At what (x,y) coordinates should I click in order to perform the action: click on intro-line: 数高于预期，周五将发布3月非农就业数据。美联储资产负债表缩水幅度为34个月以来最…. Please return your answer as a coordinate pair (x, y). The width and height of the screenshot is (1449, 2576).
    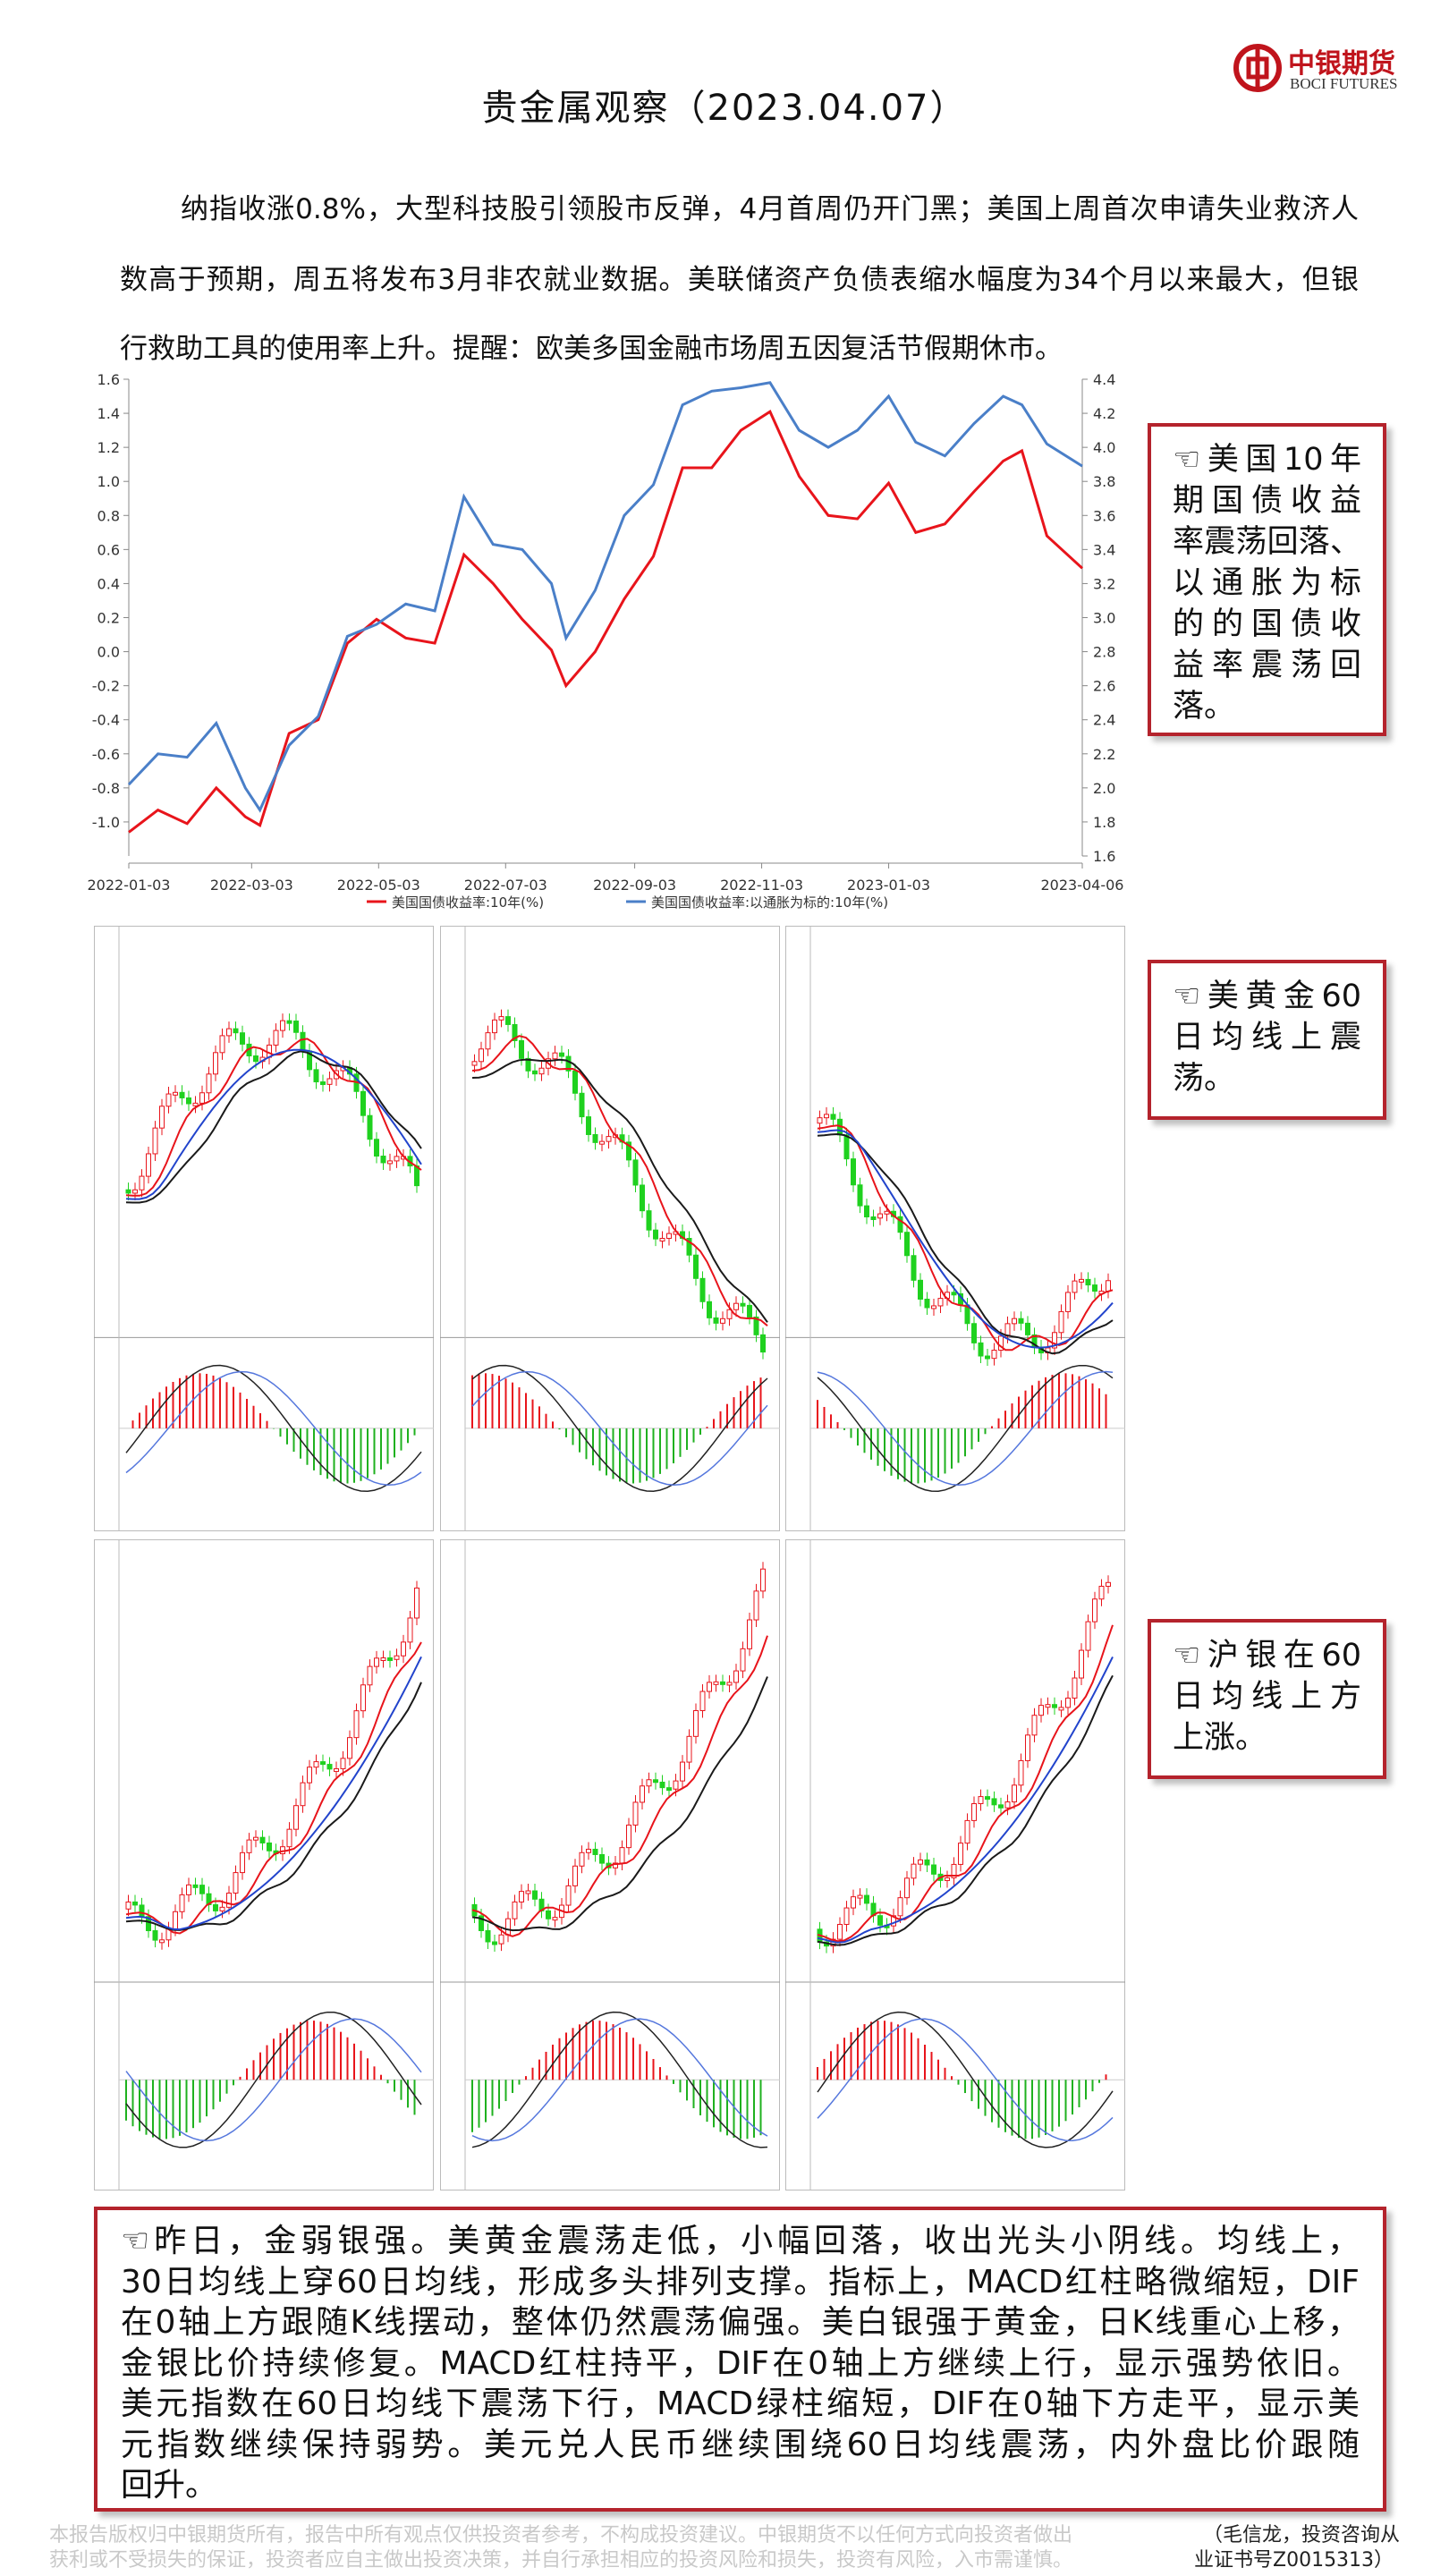
    Looking at the image, I should click on (739, 280).